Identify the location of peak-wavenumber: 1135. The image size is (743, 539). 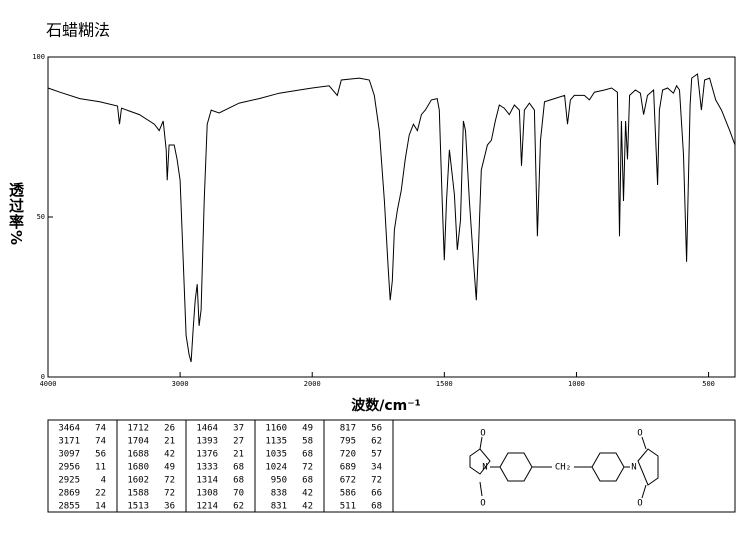
(276, 442).